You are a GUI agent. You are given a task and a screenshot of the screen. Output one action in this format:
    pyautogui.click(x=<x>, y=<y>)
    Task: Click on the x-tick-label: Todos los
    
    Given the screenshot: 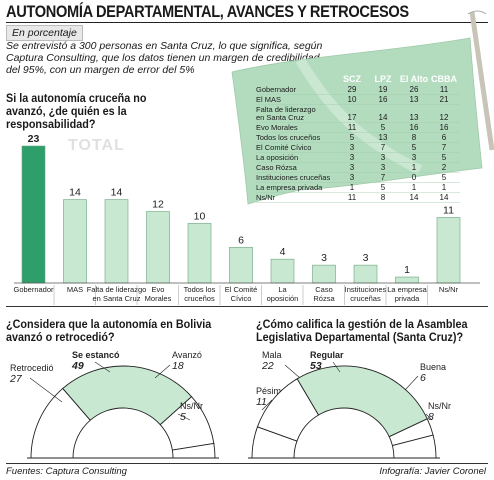 What is the action you would take?
    pyautogui.click(x=200, y=289)
    